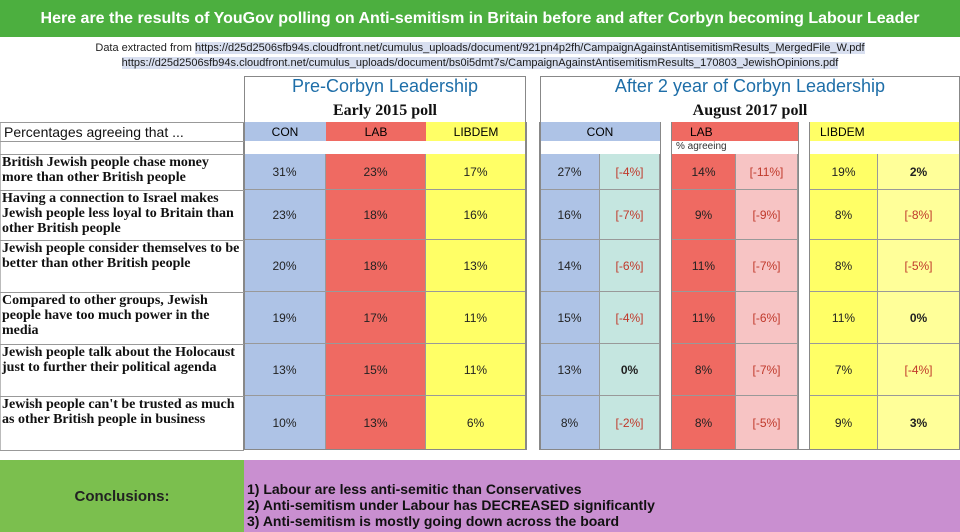 Image resolution: width=960 pixels, height=532 pixels. Describe the element at coordinates (570, 370) in the screenshot. I see `post-value-cell: 13%` at that location.